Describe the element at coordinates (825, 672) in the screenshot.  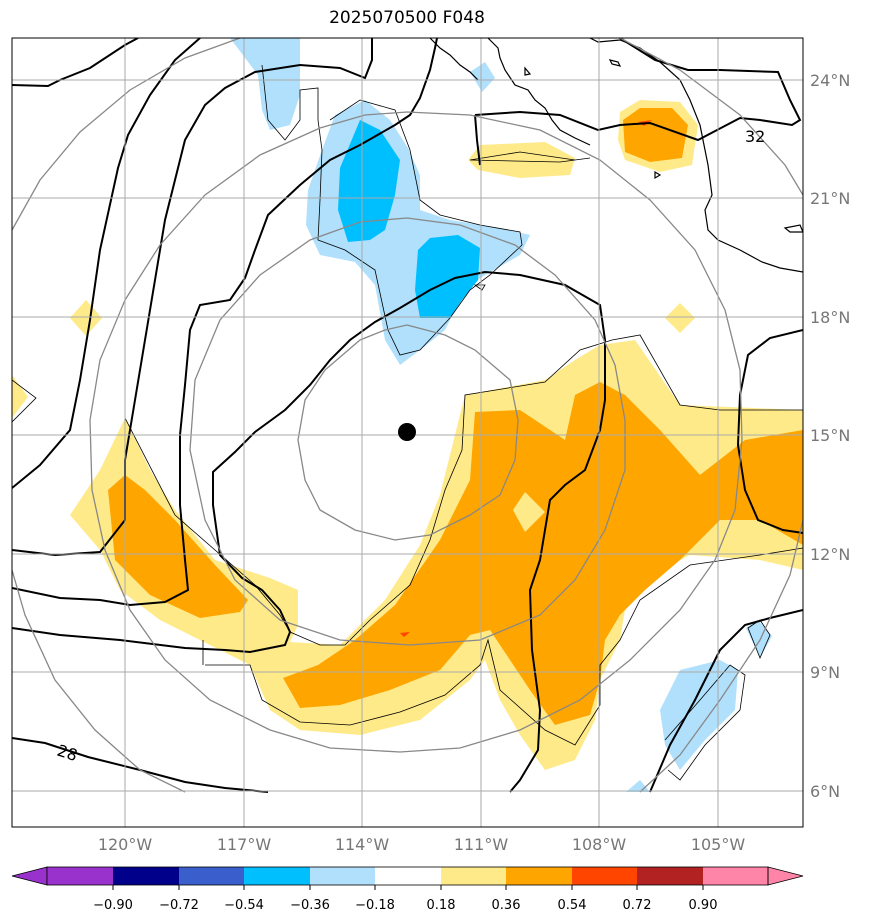
I see `lat-tick: 9°N` at that location.